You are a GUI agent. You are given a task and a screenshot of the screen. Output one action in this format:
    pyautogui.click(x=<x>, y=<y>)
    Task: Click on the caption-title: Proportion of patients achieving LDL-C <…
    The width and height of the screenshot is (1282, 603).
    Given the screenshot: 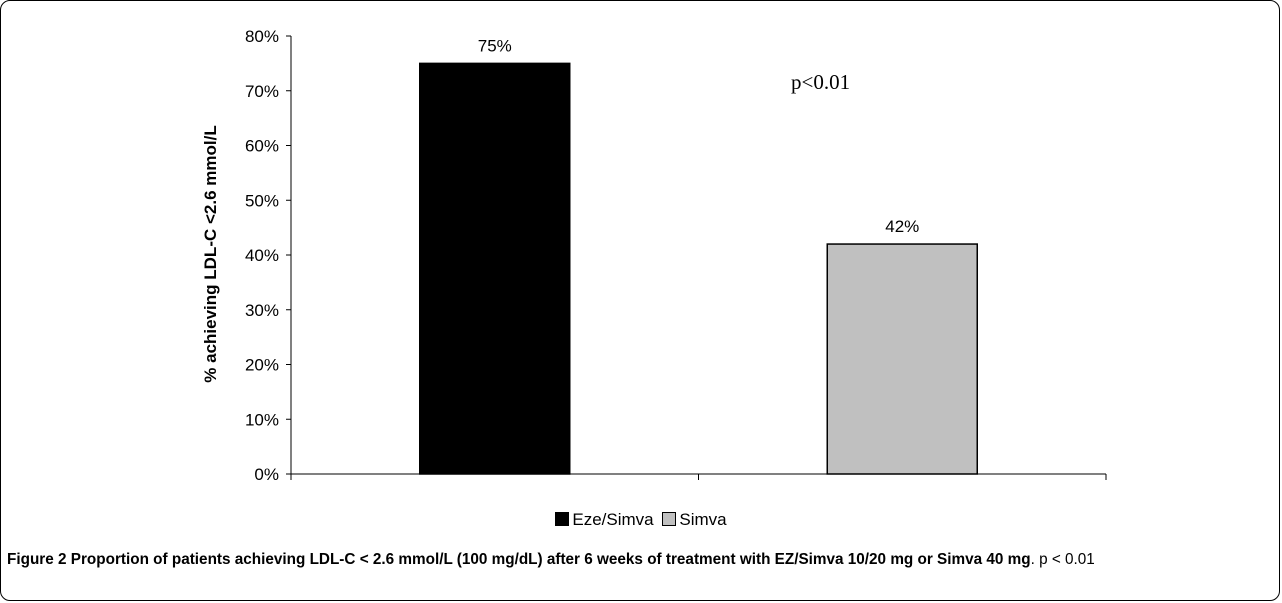 What is the action you would take?
    pyautogui.click(x=550, y=559)
    